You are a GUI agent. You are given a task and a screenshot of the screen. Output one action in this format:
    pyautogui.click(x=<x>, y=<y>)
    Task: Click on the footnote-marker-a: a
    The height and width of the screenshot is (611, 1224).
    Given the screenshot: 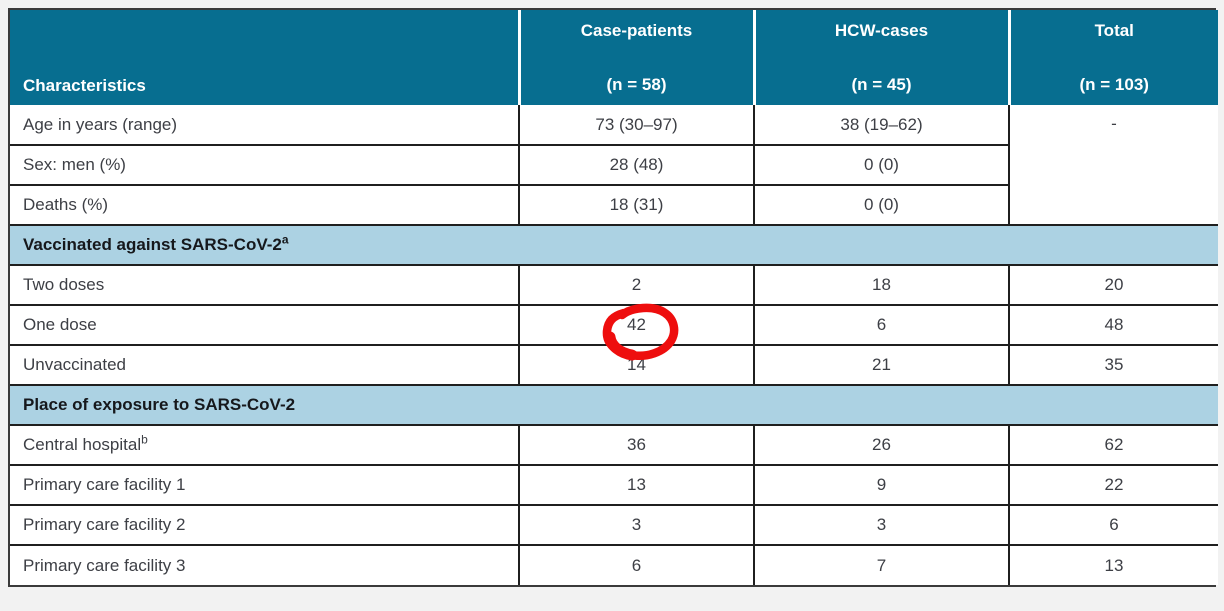 What is the action you would take?
    pyautogui.click(x=285, y=239)
    